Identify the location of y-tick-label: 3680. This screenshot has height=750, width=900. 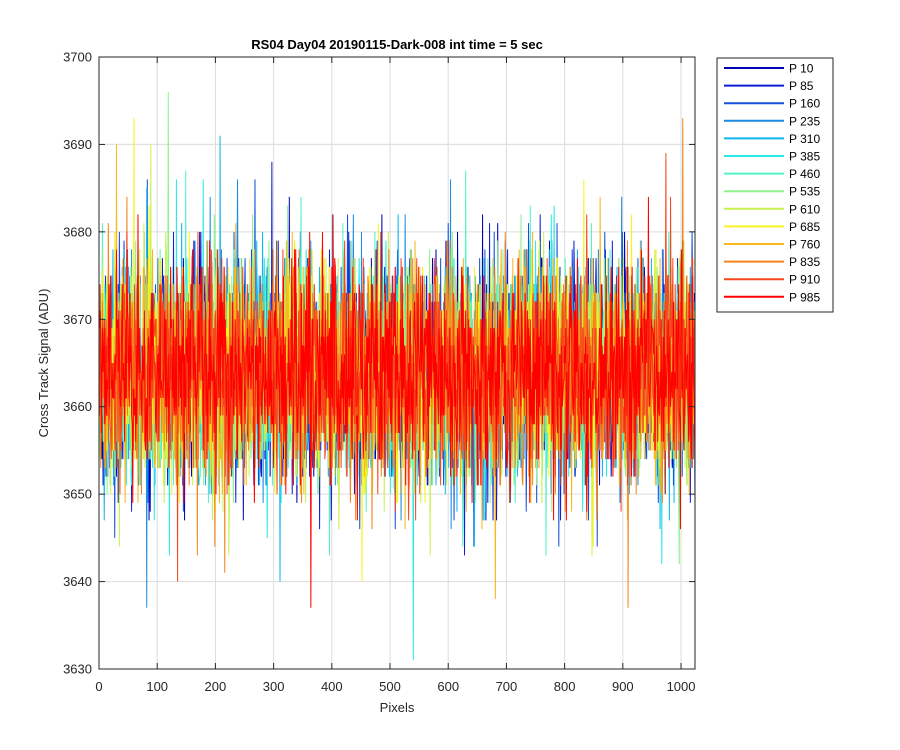
(77, 231).